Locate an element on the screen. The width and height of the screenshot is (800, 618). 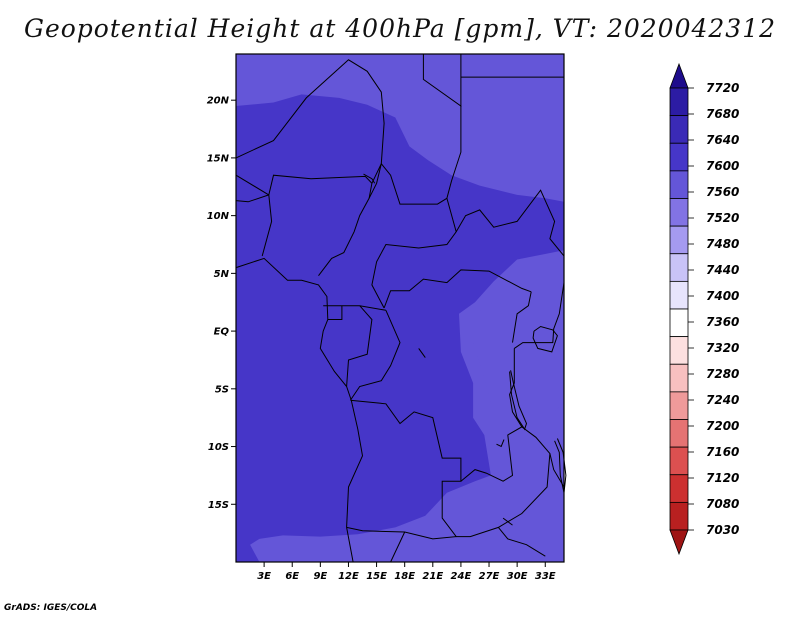
colorbar-label: 7440 is located at coordinates (722, 270).